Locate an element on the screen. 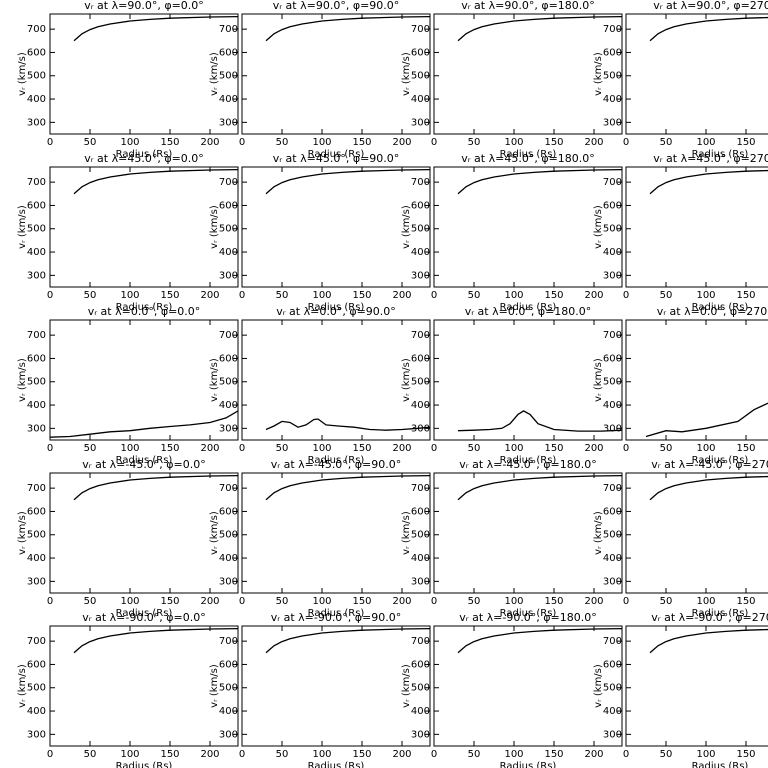 Image resolution: width=768 pixels, height=768 pixels. chart-title: vᵣ at λ=0.0°, φ=180.0° is located at coordinates (528, 311).